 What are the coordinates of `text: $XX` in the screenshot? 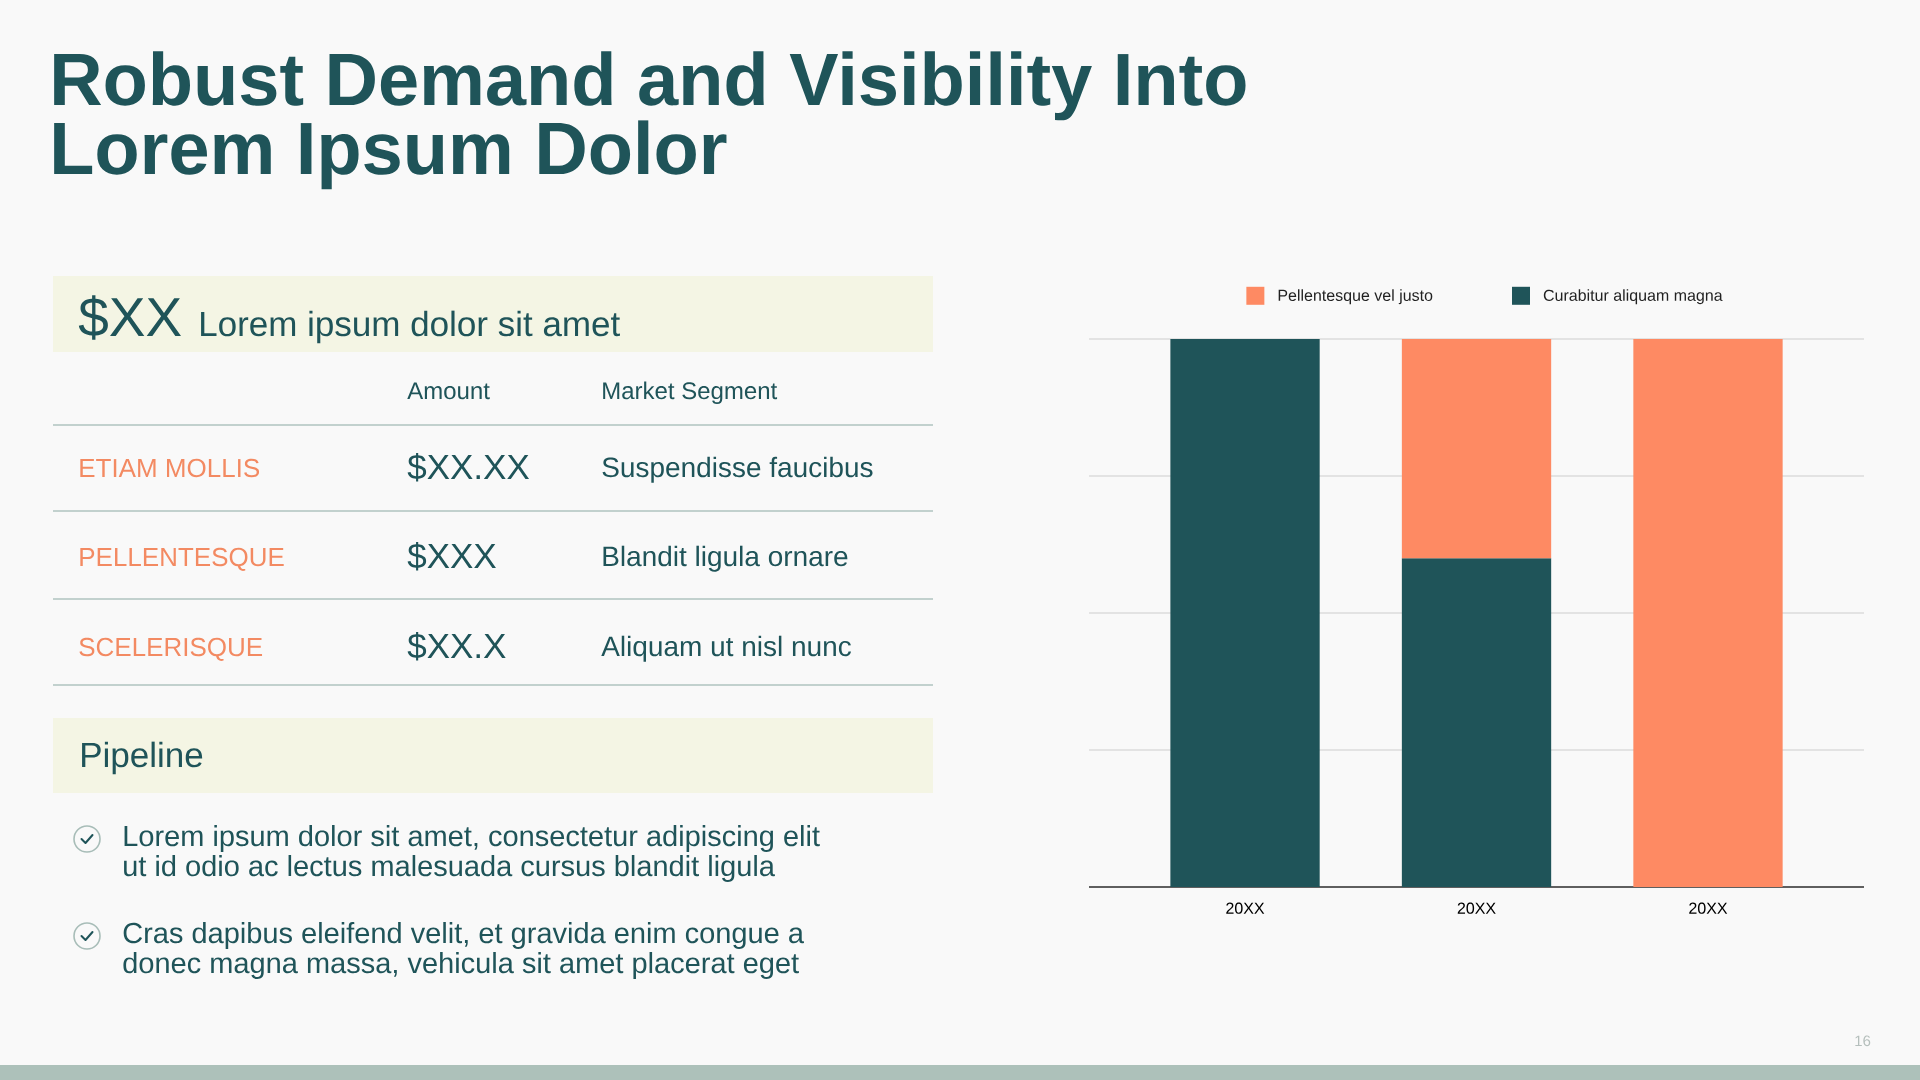 It's located at (130, 317).